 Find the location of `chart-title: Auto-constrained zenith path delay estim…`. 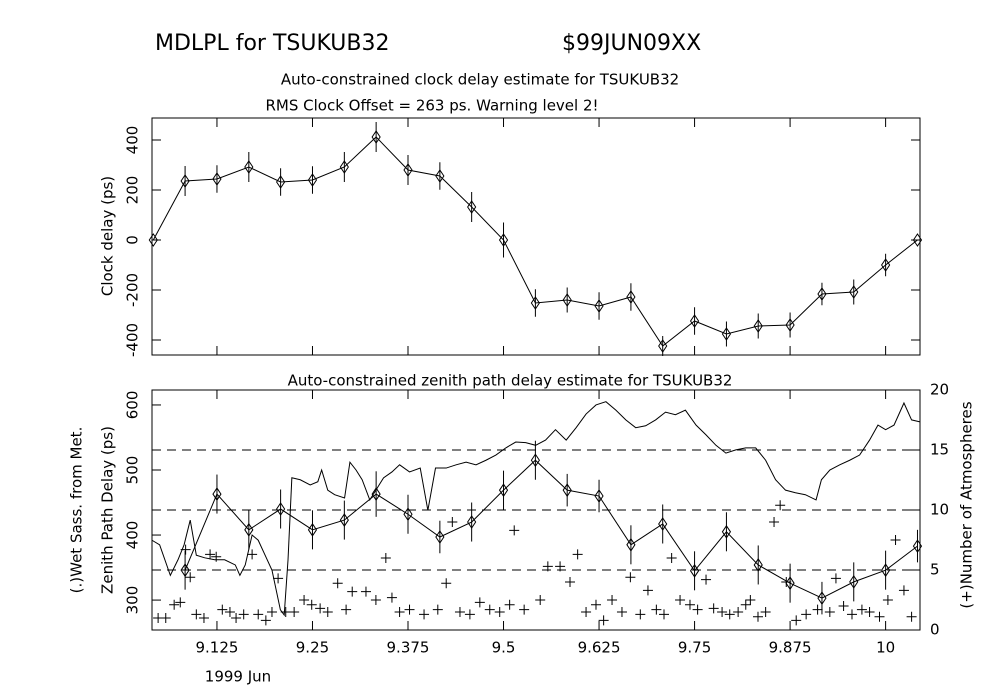

chart-title: Auto-constrained zenith path delay estim… is located at coordinates (510, 381).